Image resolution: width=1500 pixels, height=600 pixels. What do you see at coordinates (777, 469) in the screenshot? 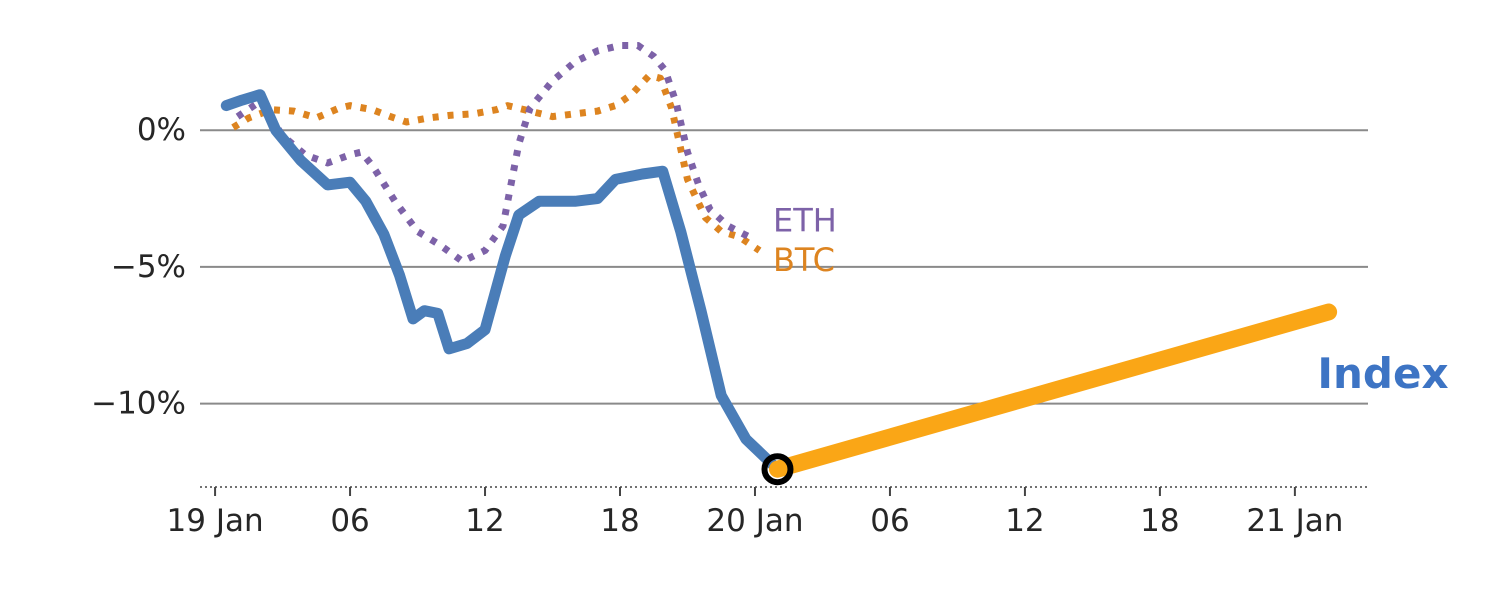
I see `current-value-marker` at bounding box center [777, 469].